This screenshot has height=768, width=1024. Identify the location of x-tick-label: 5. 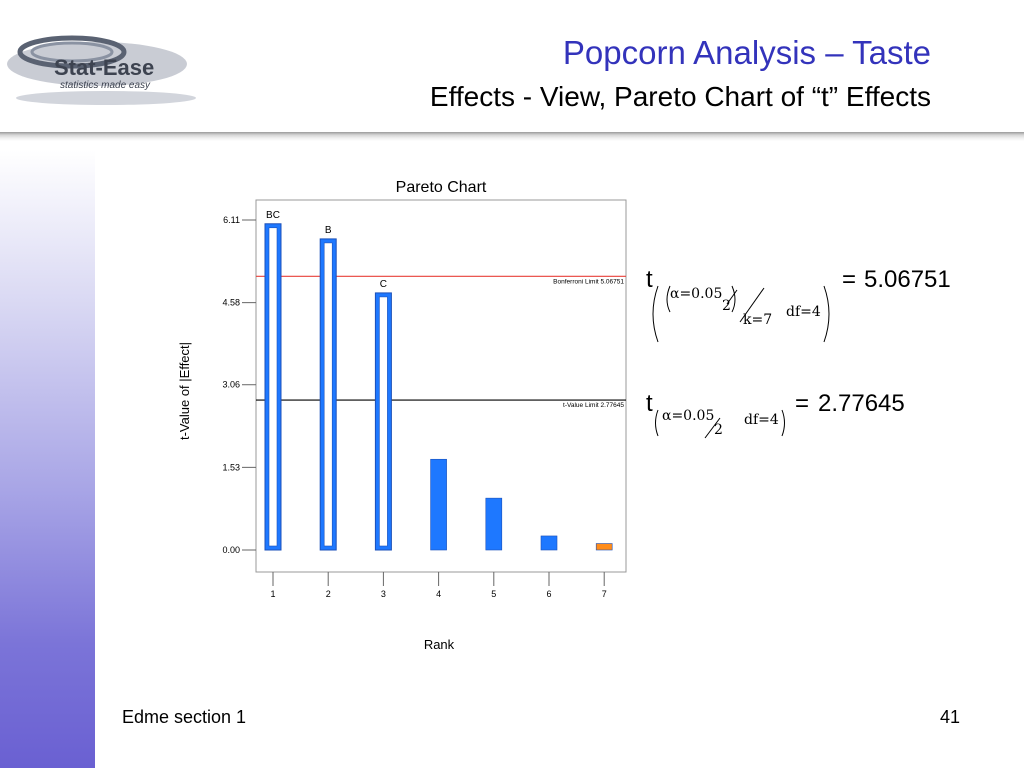
(493, 594).